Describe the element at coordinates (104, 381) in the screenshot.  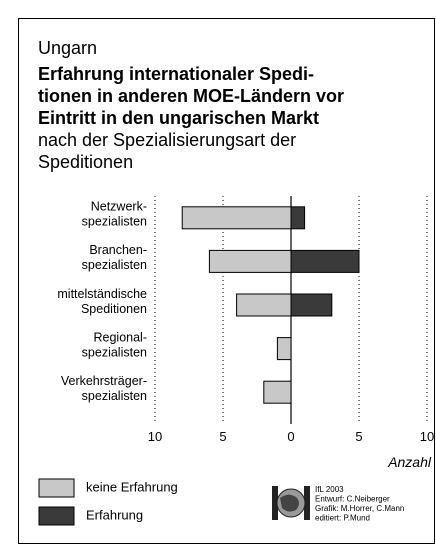
I see `y-tick-label: Verkehrsträger-` at that location.